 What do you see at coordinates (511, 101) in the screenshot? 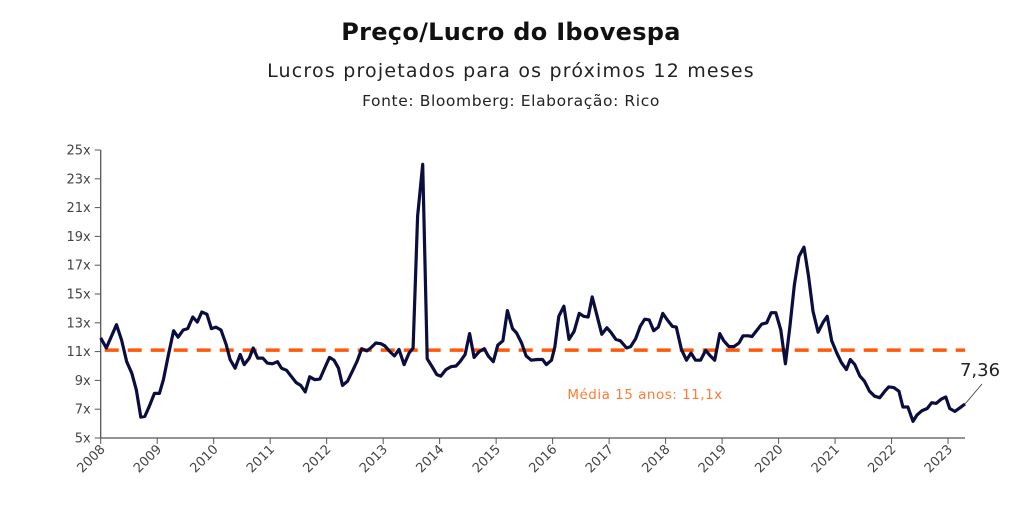
I see `chart-source: Fonte: Bloomberg: Elaboração: Rico` at bounding box center [511, 101].